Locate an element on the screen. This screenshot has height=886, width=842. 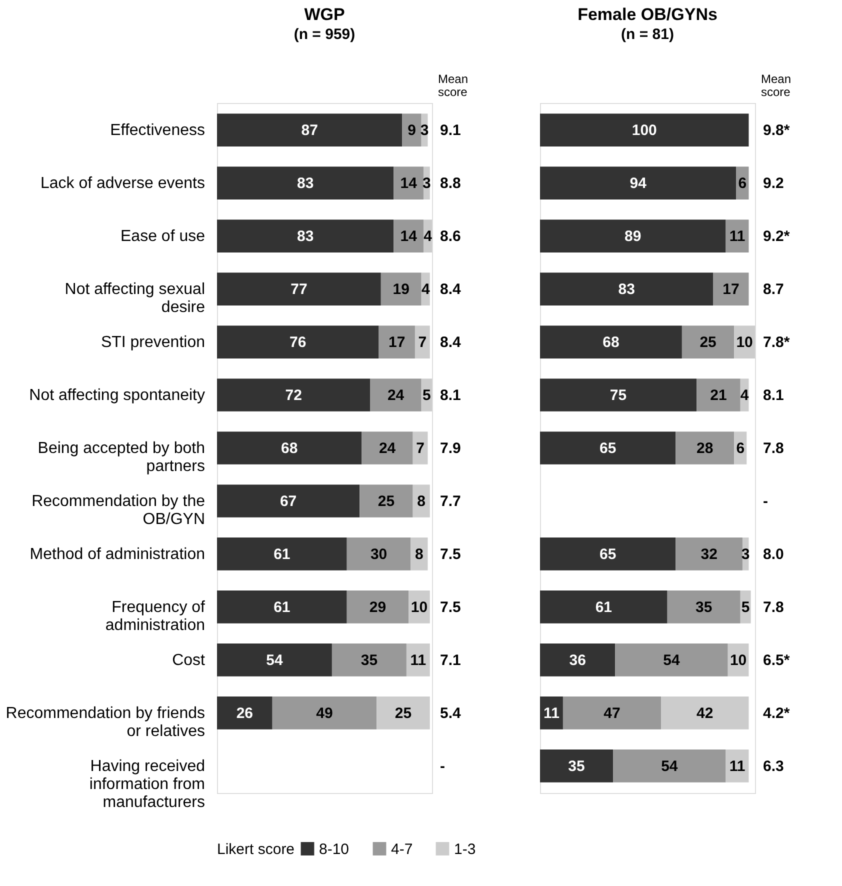
y-tick-label: Not affecting spontaneity is located at coordinates (117, 395).